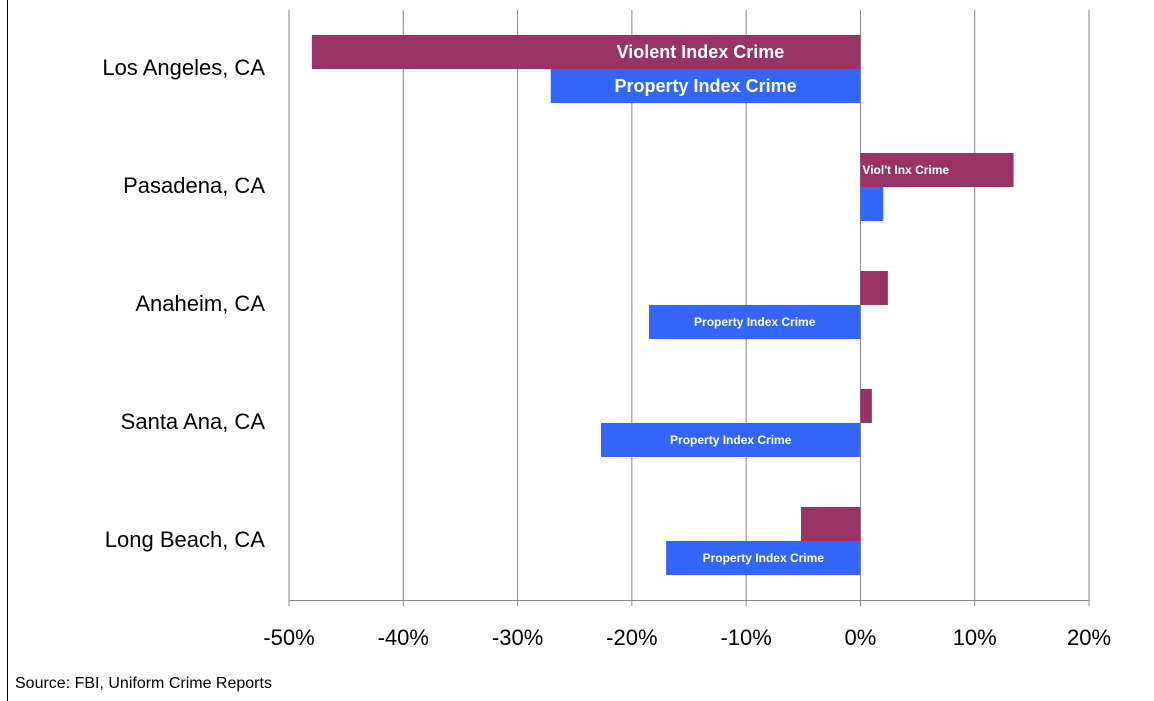  What do you see at coordinates (631, 637) in the screenshot?
I see `x-tick-label: -20%` at bounding box center [631, 637].